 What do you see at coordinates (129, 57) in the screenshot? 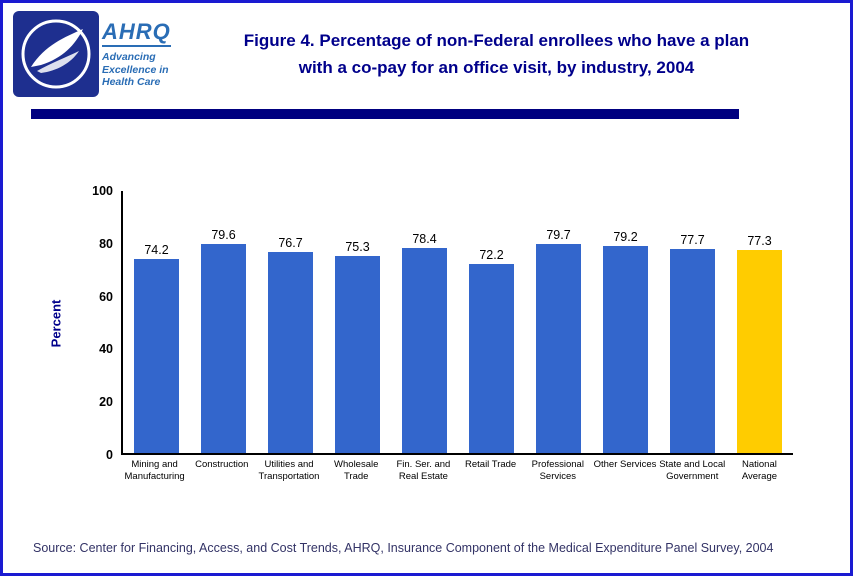
I see `ahrq-tagline-line1: Advancing` at bounding box center [129, 57].